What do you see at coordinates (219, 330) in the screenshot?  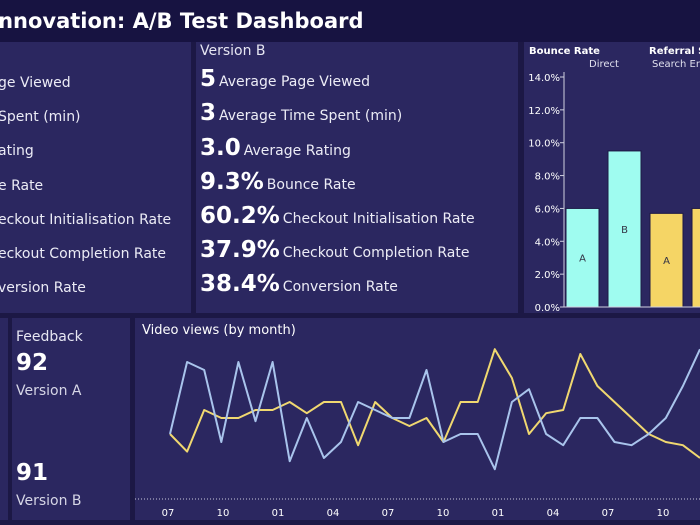 I see `video-views-title: Video views (by month)` at bounding box center [219, 330].